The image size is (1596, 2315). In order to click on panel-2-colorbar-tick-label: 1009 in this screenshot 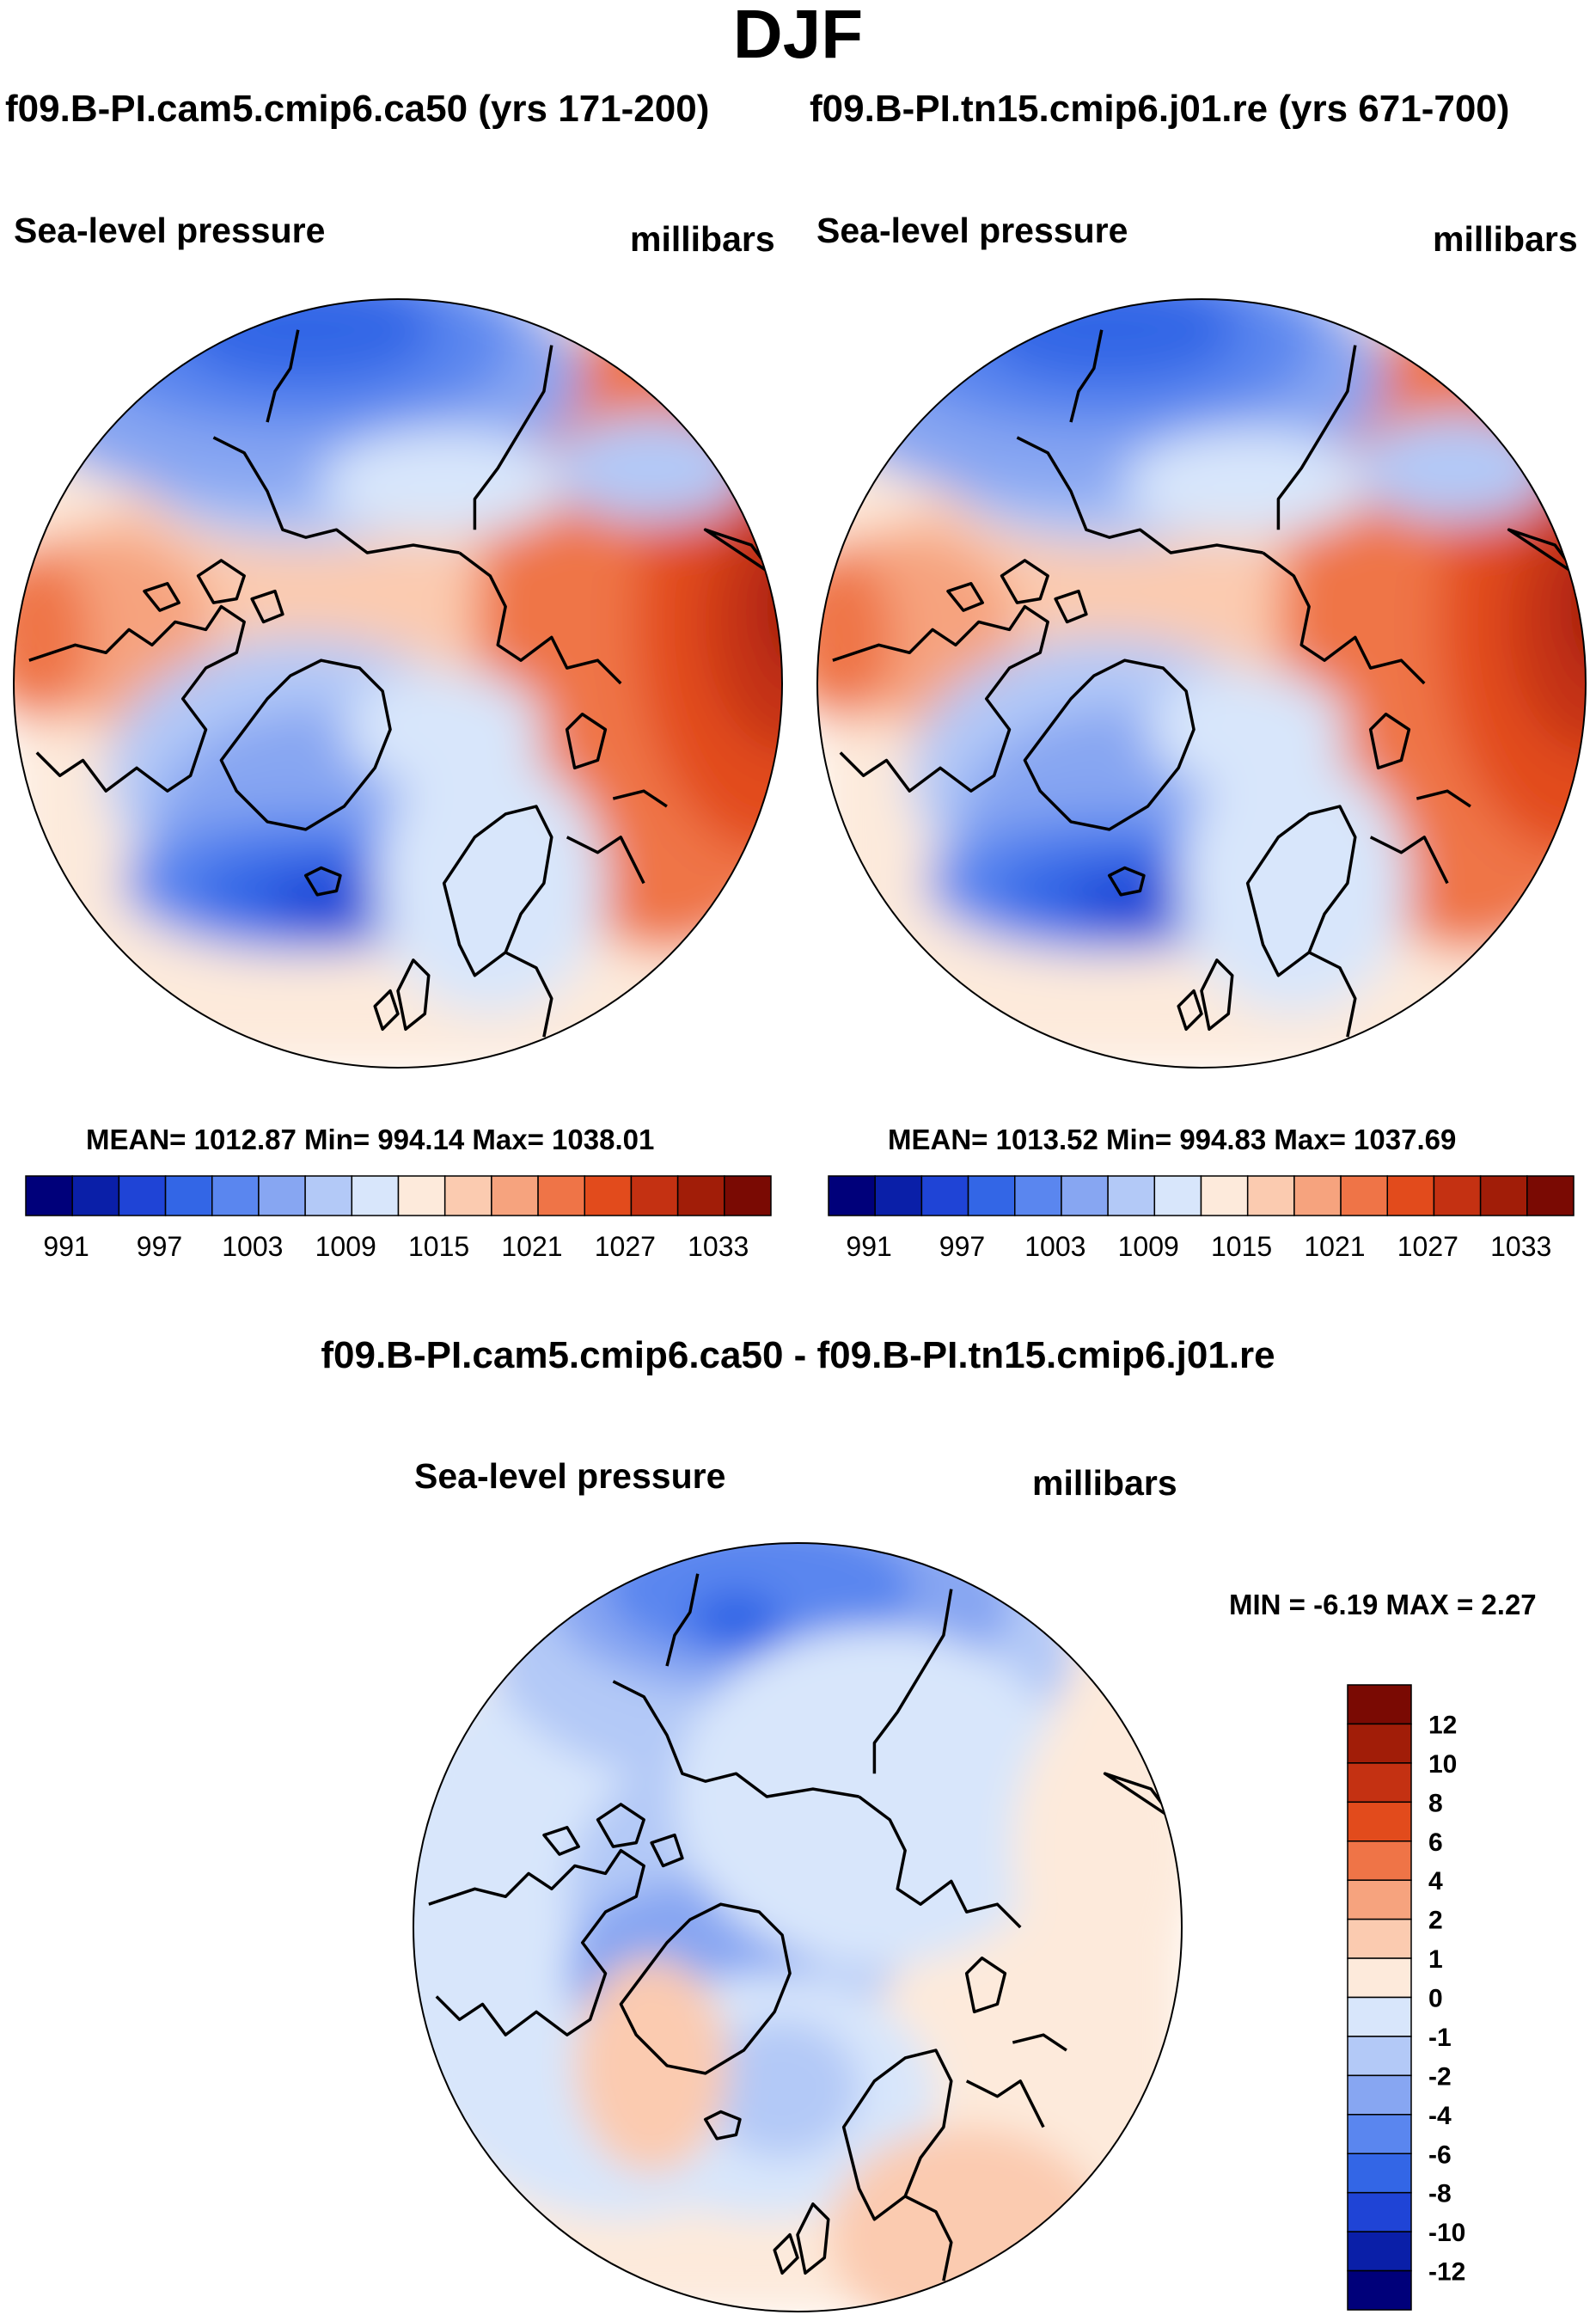, I will do `click(1148, 1246)`.